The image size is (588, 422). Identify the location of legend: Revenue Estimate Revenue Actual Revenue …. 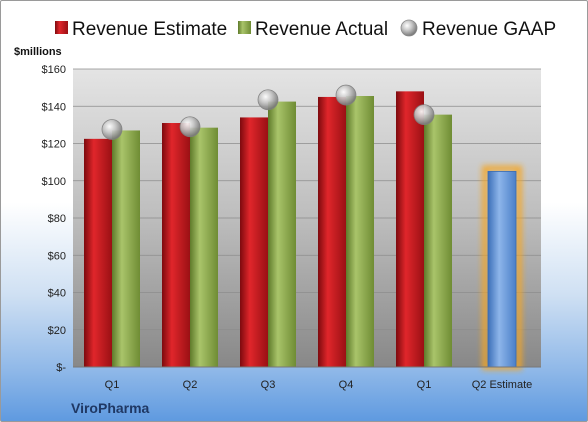
(305, 29).